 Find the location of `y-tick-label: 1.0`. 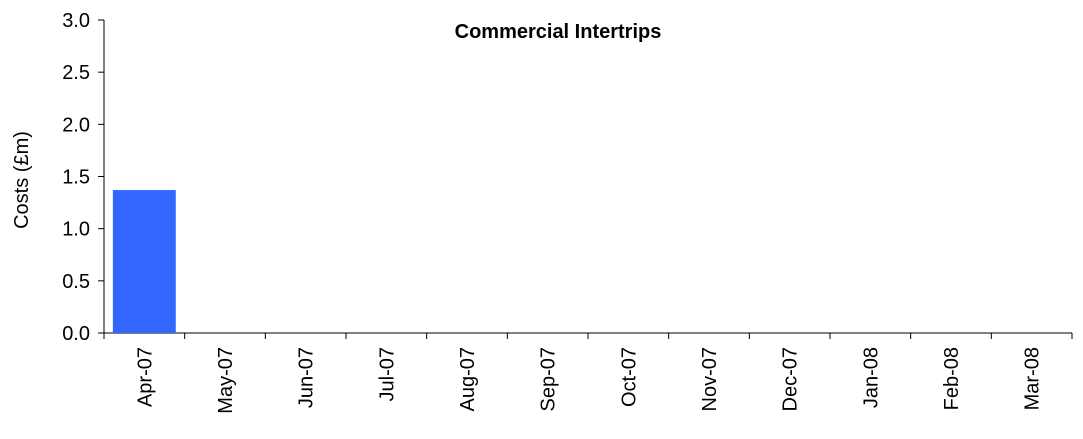

y-tick-label: 1.0 is located at coordinates (76, 230).